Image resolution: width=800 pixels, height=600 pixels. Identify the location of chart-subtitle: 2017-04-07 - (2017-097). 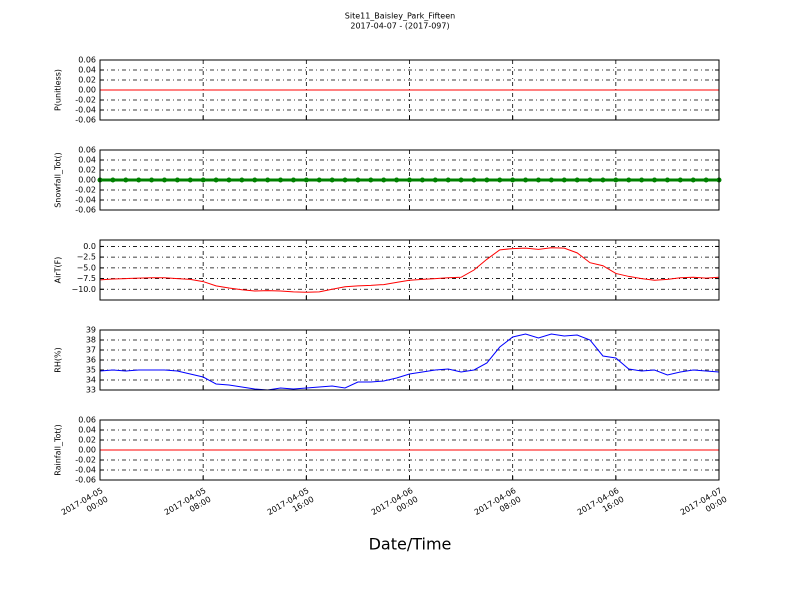
(399, 26).